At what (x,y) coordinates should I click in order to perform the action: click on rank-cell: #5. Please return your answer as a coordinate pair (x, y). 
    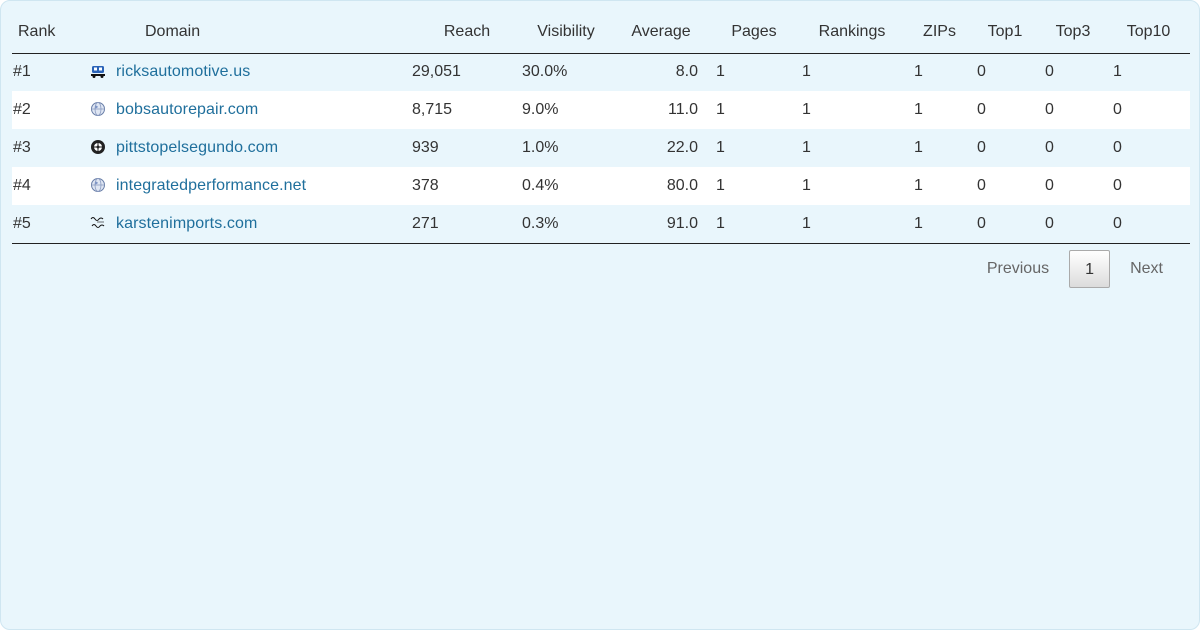
    Looking at the image, I should click on (51, 224).